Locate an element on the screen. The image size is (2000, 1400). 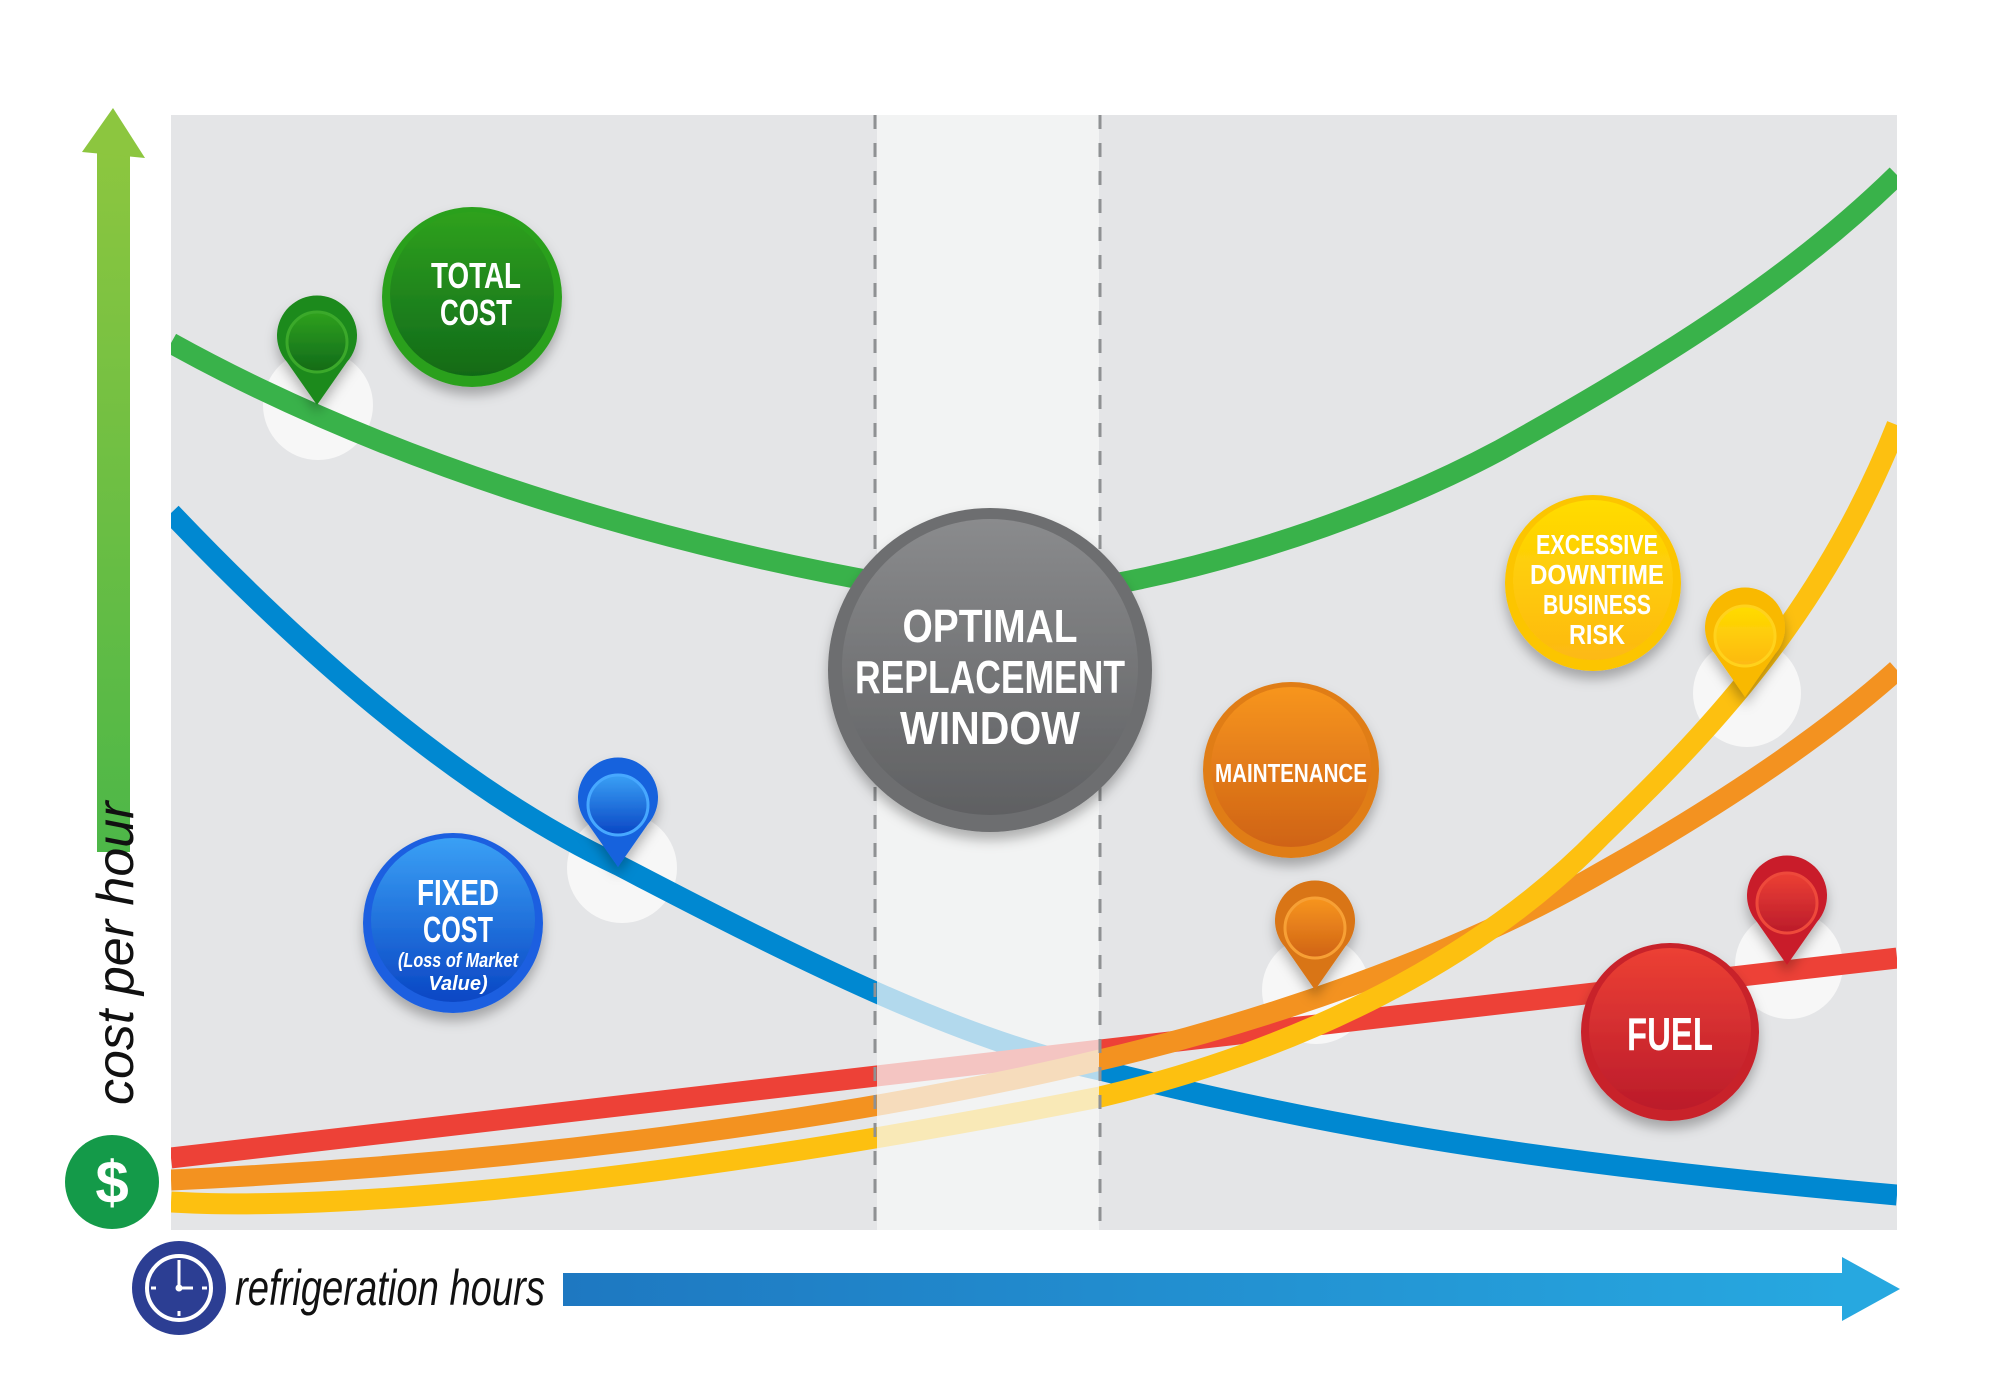
svg-text: DOWNTIME is located at coordinates (1597, 574).